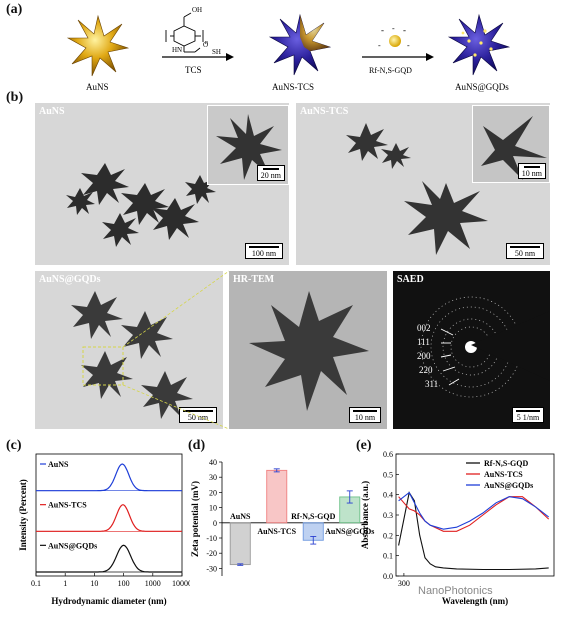 This screenshot has height=617, width=565. I want to click on saed-ring-311: 311, so click(432, 384).